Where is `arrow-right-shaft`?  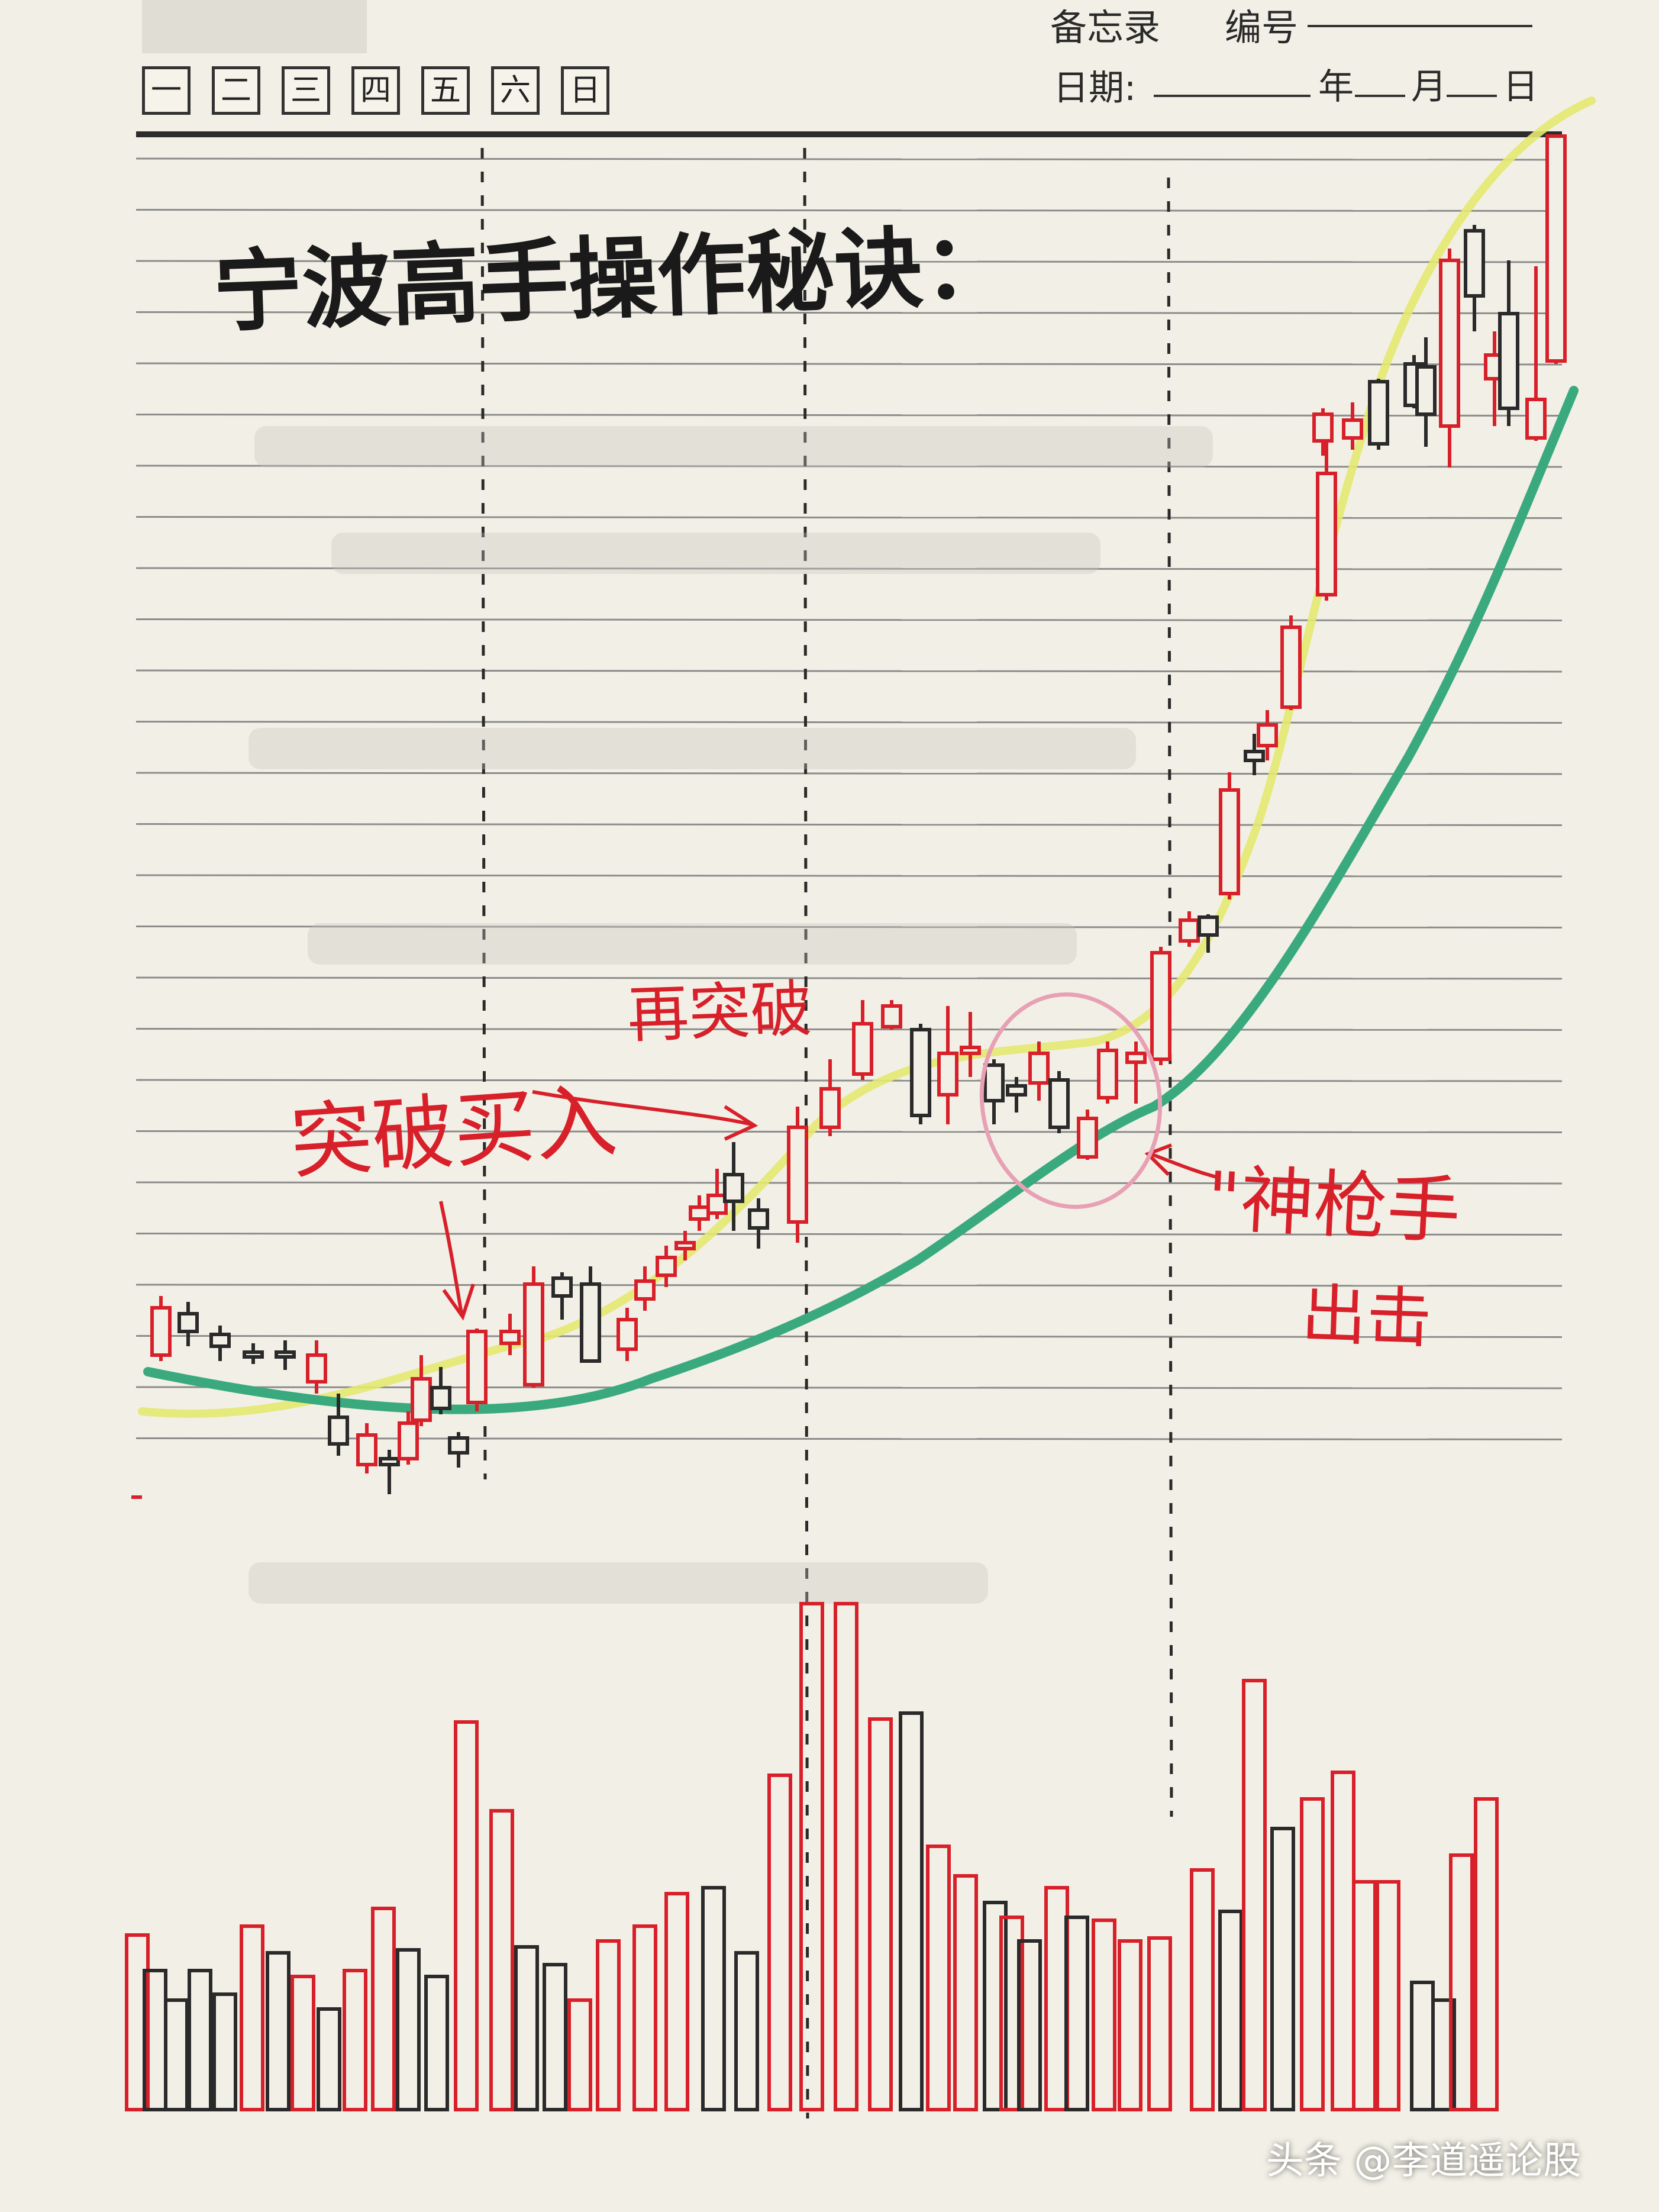 arrow-right-shaft is located at coordinates (642, 1108).